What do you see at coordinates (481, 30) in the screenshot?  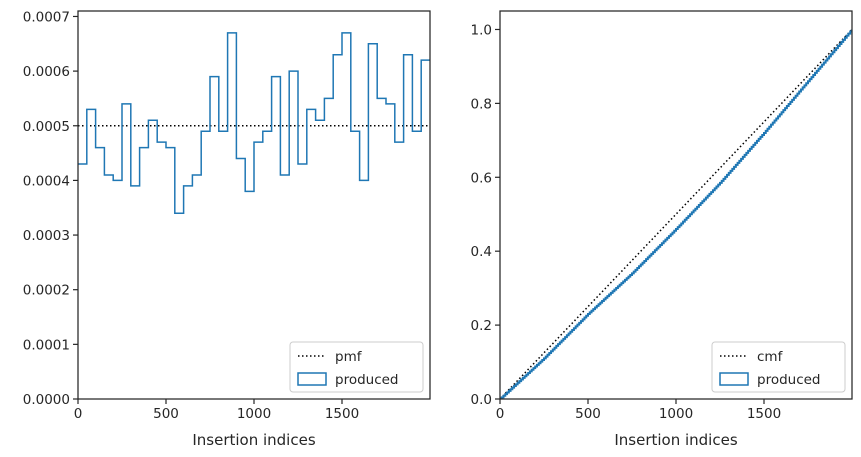 I see `y-tick-label: 1.0` at bounding box center [481, 30].